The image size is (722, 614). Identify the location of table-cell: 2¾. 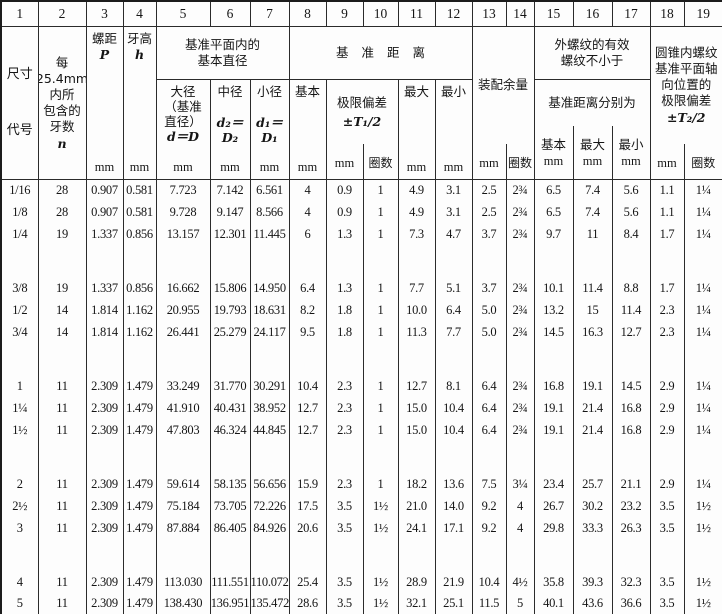
(520, 310).